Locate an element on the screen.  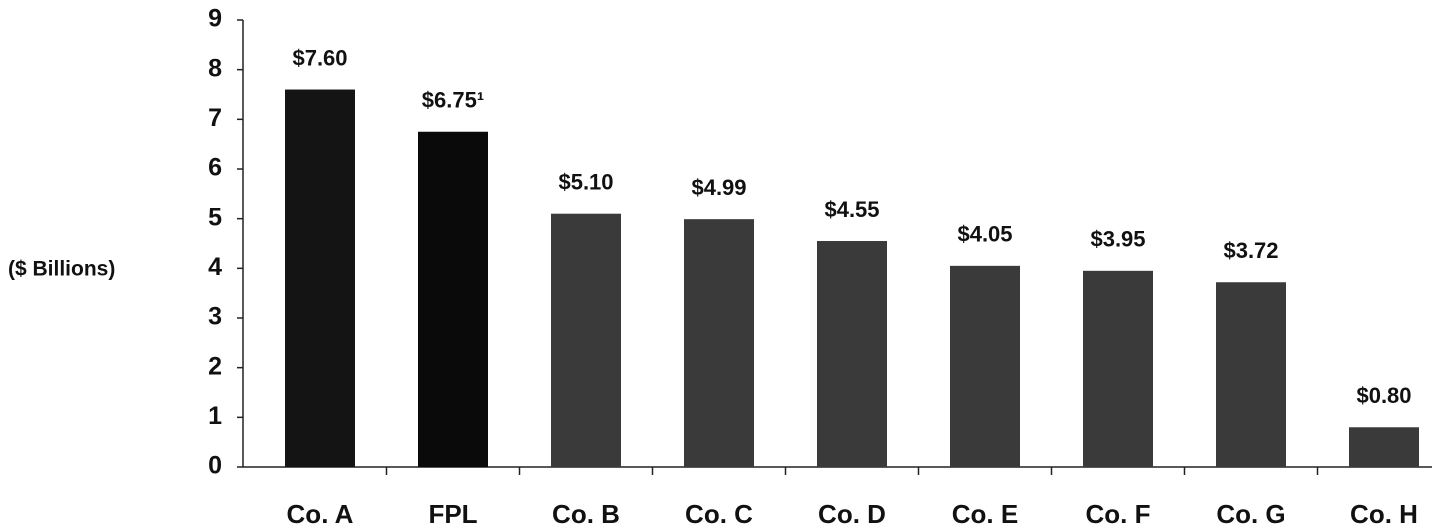
y-tick-label: 5 is located at coordinates (215, 217).